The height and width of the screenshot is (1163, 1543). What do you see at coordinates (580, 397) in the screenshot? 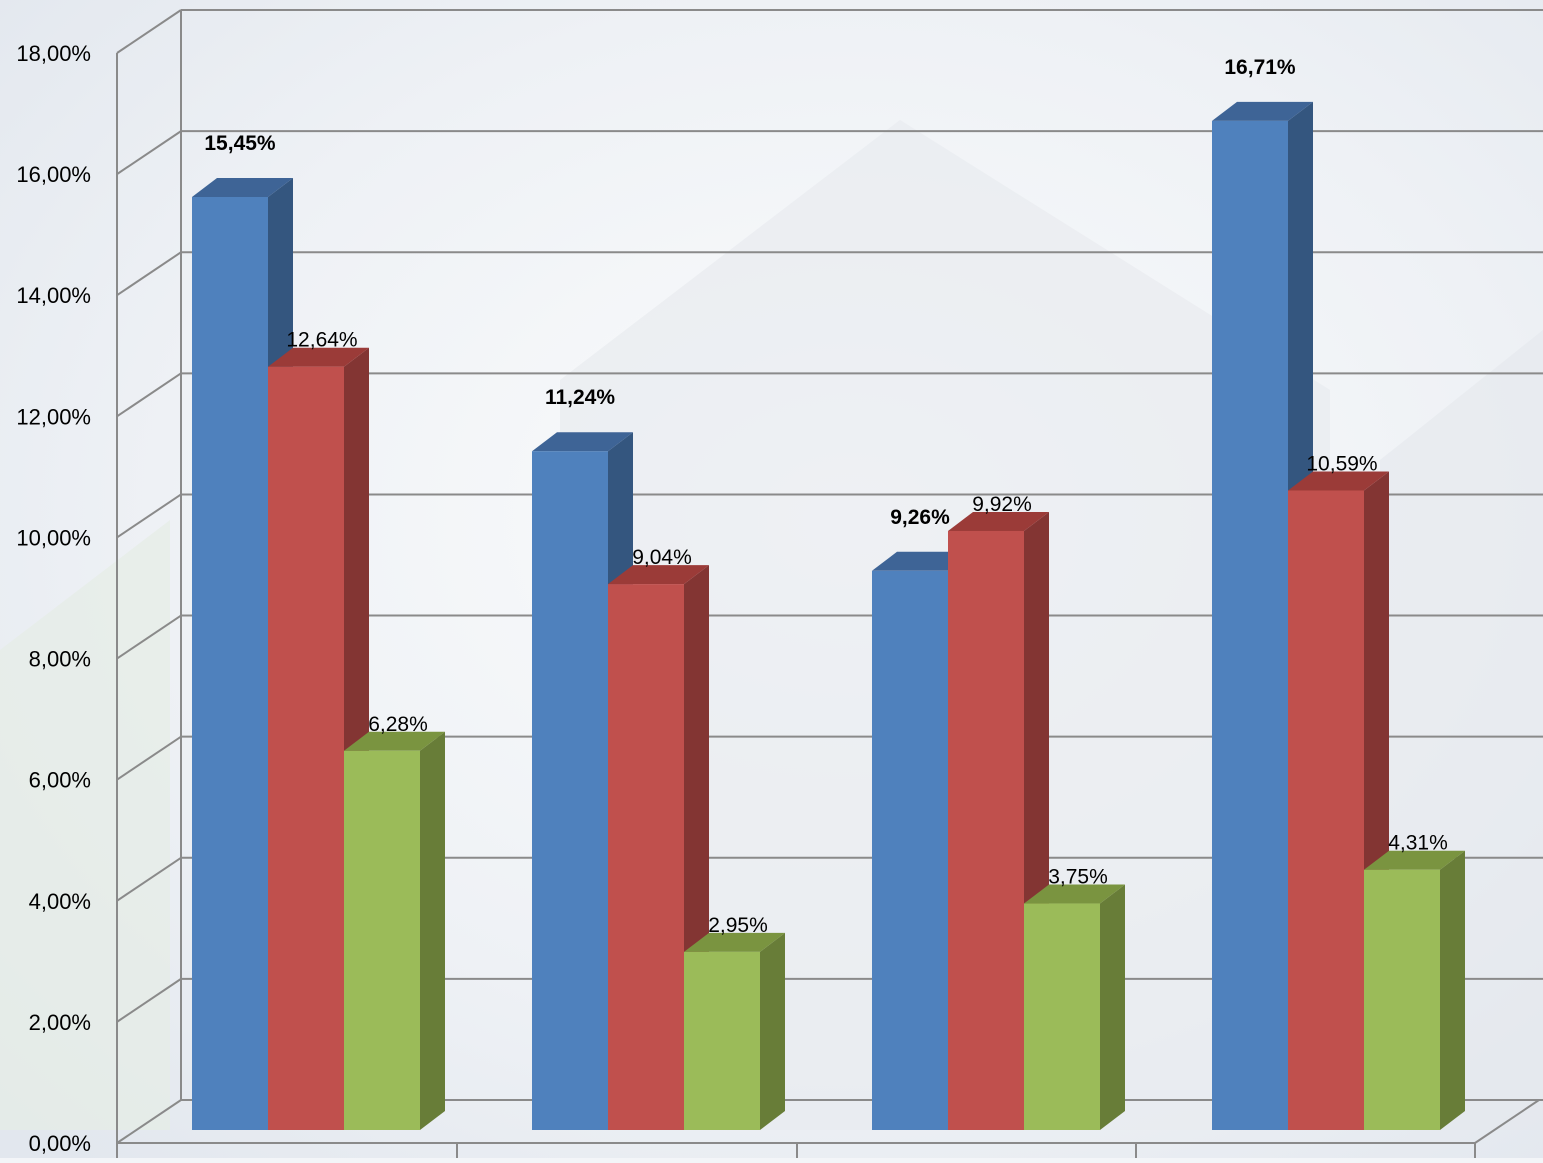
I see `data-label: 11,24%` at bounding box center [580, 397].